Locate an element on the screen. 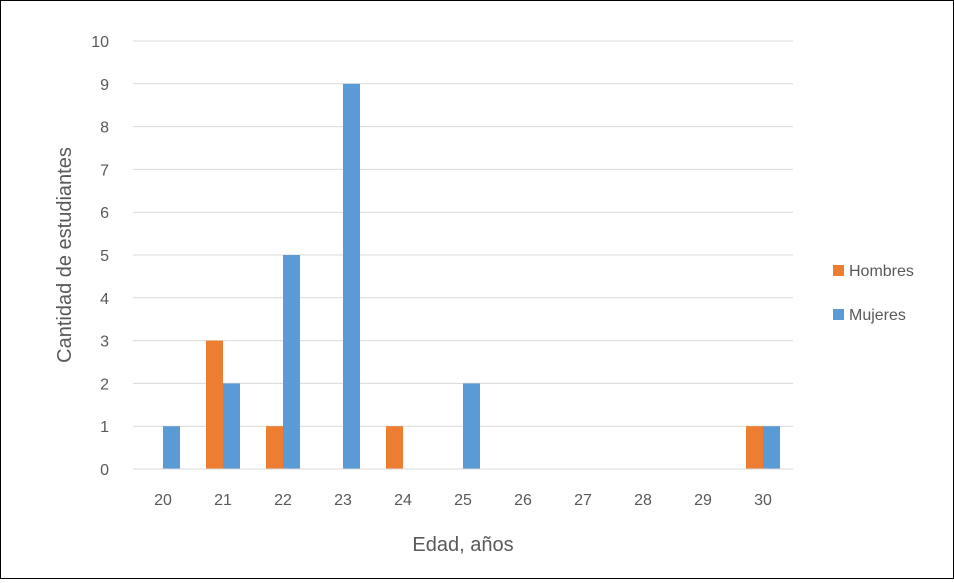 The width and height of the screenshot is (954, 583). x-tick-label: 23 is located at coordinates (343, 500).